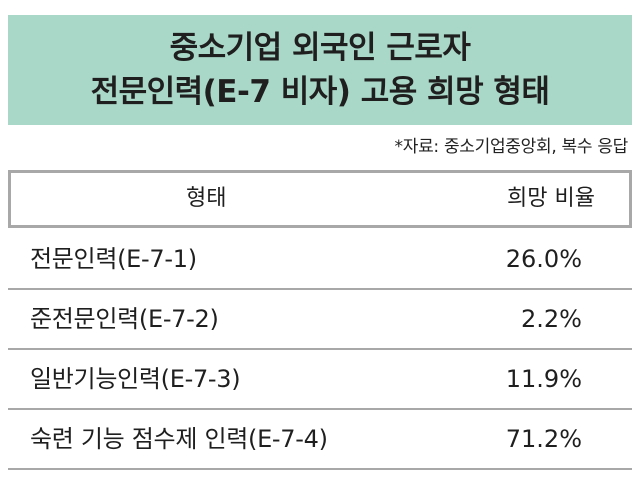 Image resolution: width=640 pixels, height=483 pixels. I want to click on row-label: 숙련 기능 점수제 인력(E-7-4), so click(179, 439).